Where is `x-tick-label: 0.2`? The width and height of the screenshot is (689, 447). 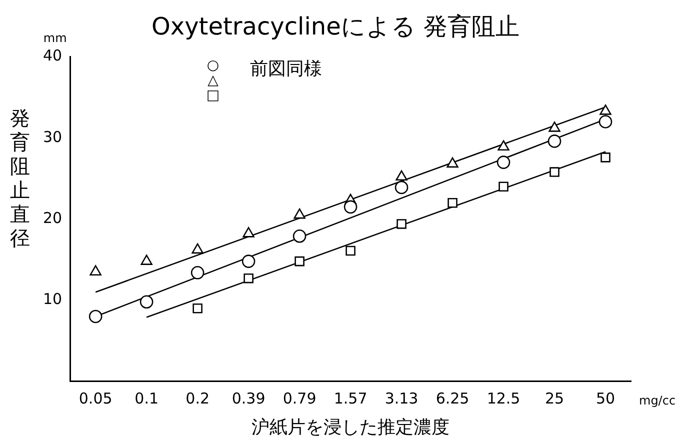 x-tick-label: 0.2 is located at coordinates (198, 398).